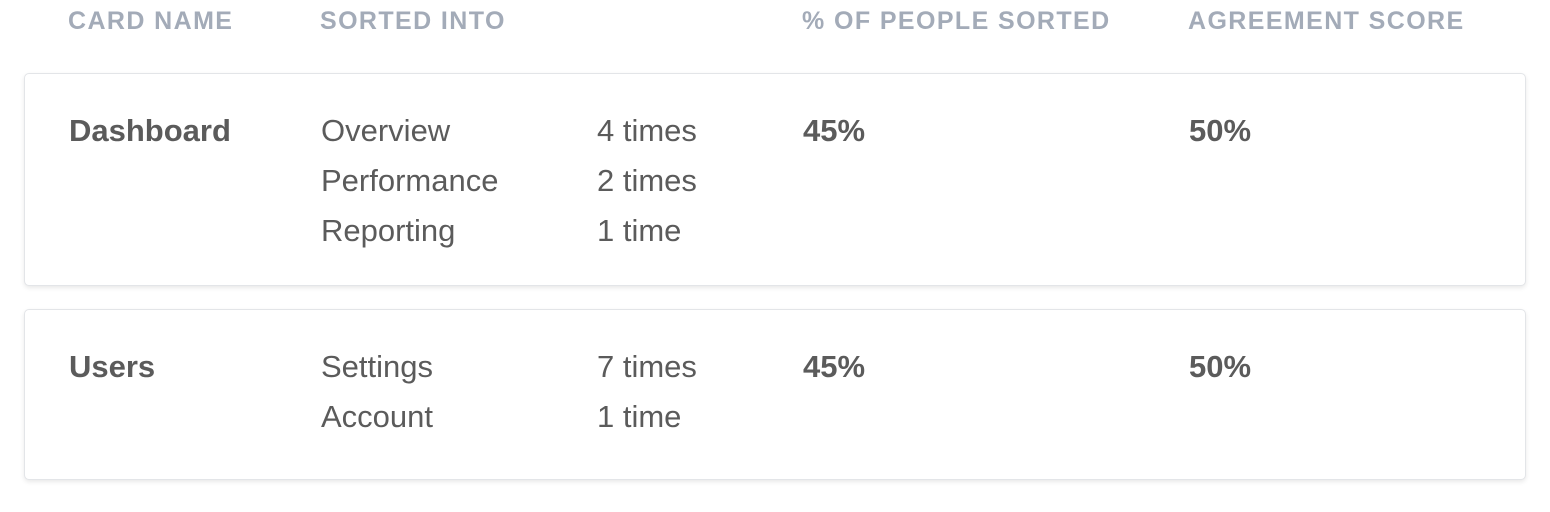 The image size is (1550, 512). I want to click on column-header-percent-sorted: % OF PEOPLE SORTED, so click(956, 21).